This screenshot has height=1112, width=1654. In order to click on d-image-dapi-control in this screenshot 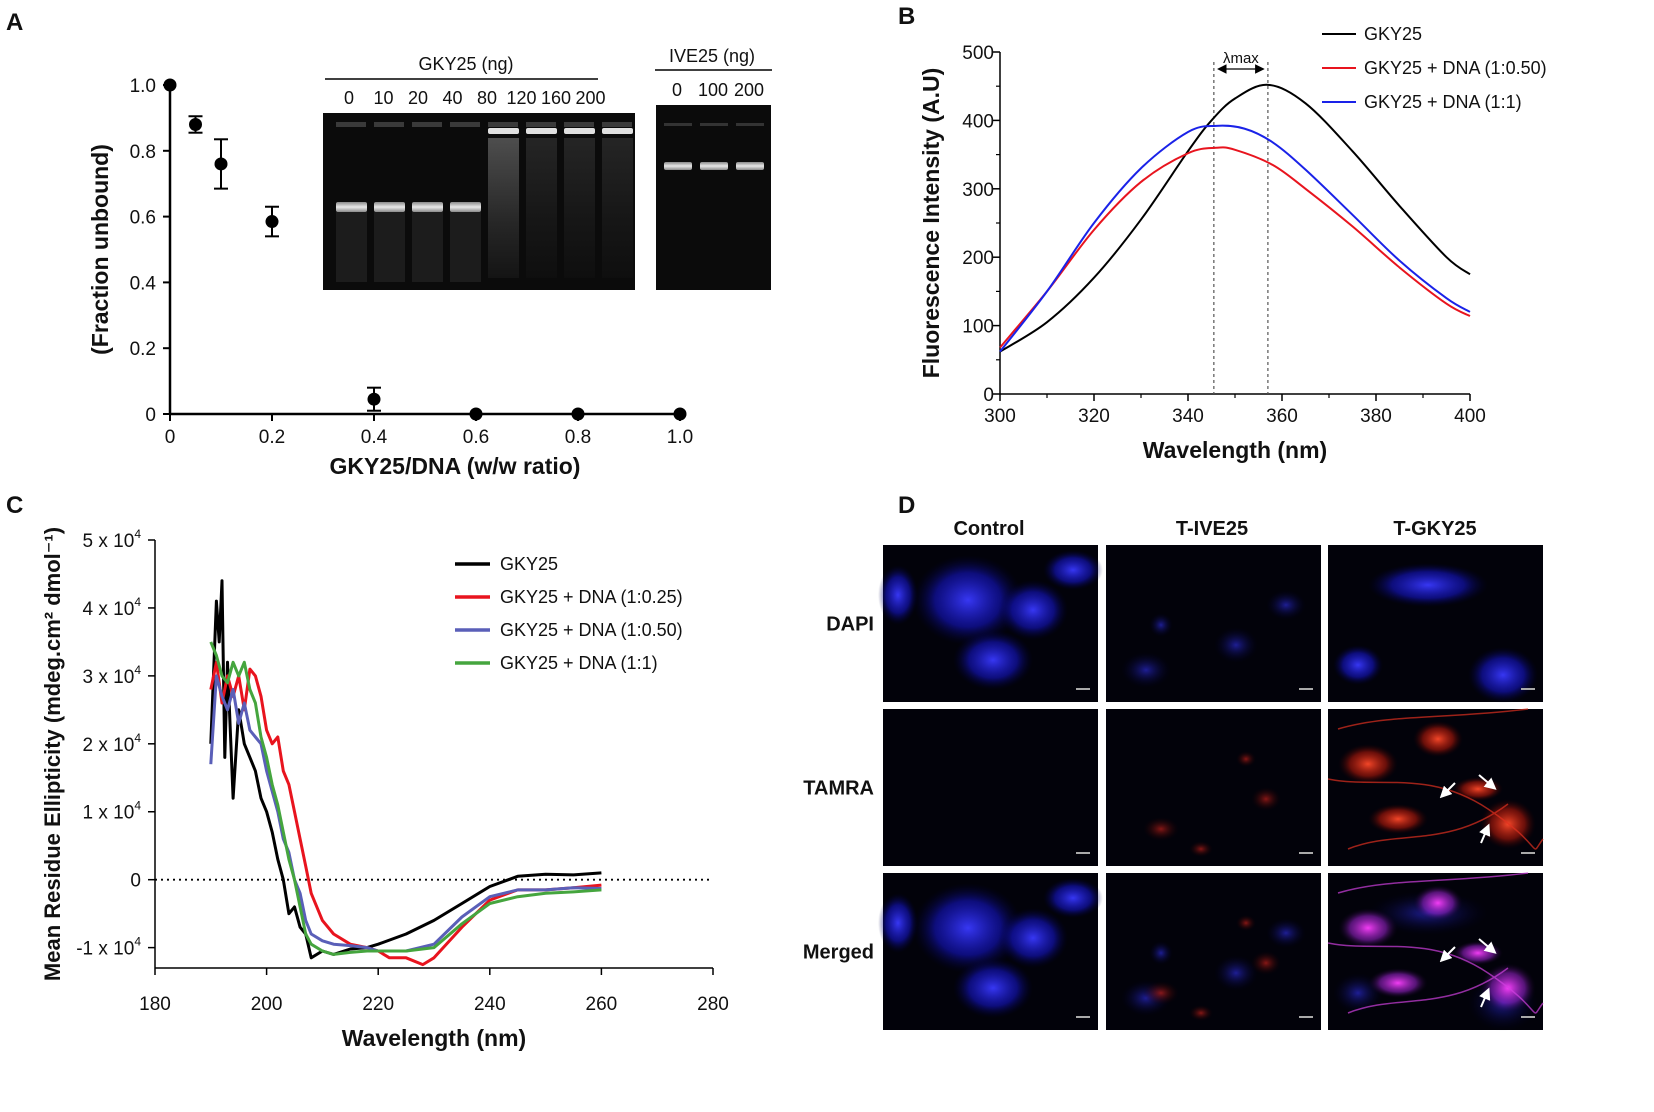, I will do `click(990, 623)`.